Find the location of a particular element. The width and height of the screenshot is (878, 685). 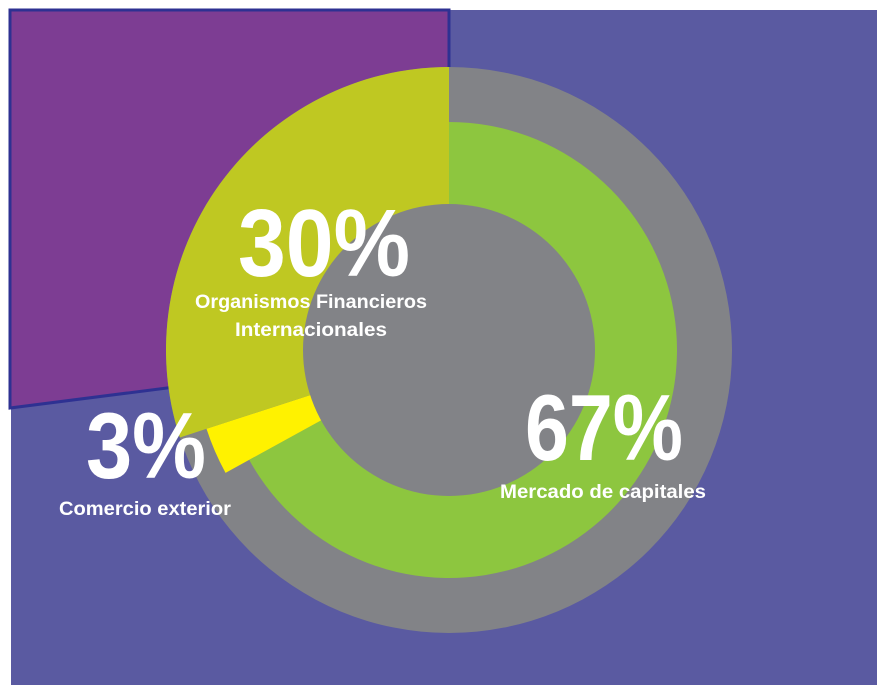

inner-disc is located at coordinates (449, 350).